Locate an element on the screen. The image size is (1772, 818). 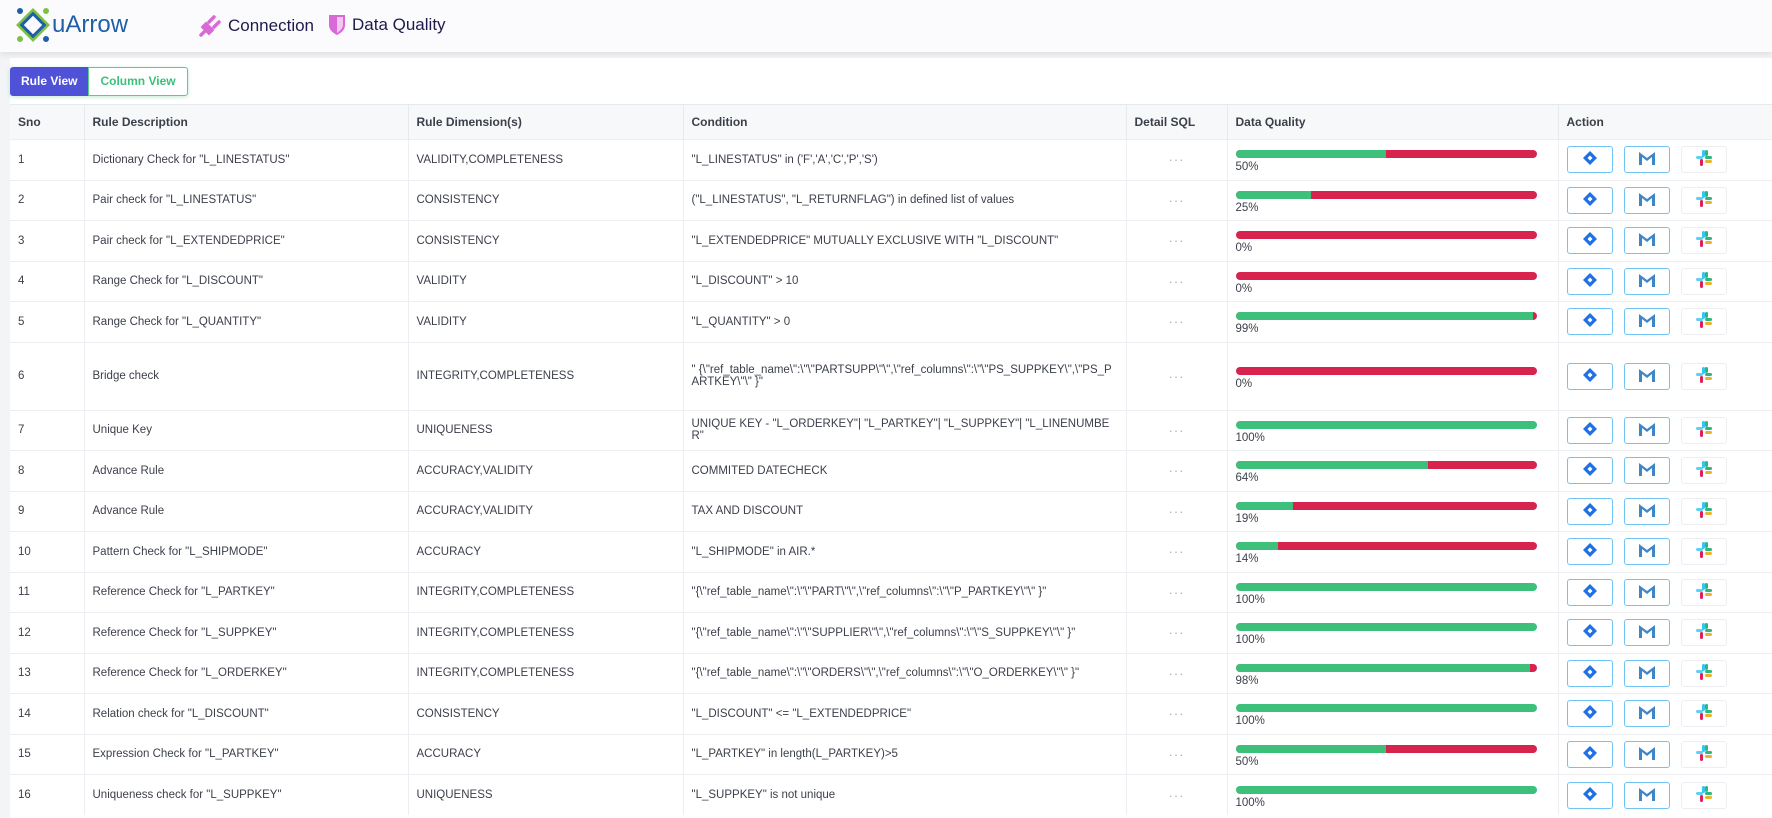
rule-description-cell: Expression Check for "L_PARTKEY" is located at coordinates (246, 754).